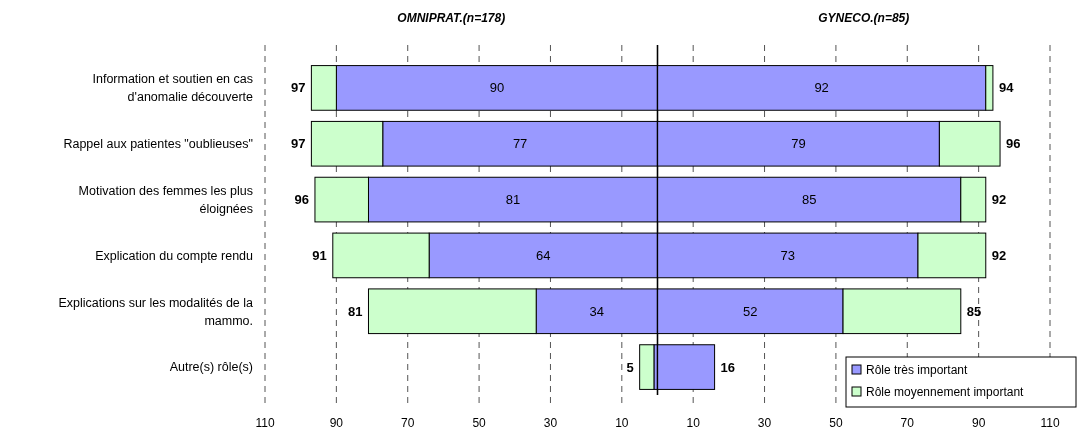  What do you see at coordinates (451, 18) in the screenshot?
I see `chart-title: OMNIPRAT.(n=178)` at bounding box center [451, 18].